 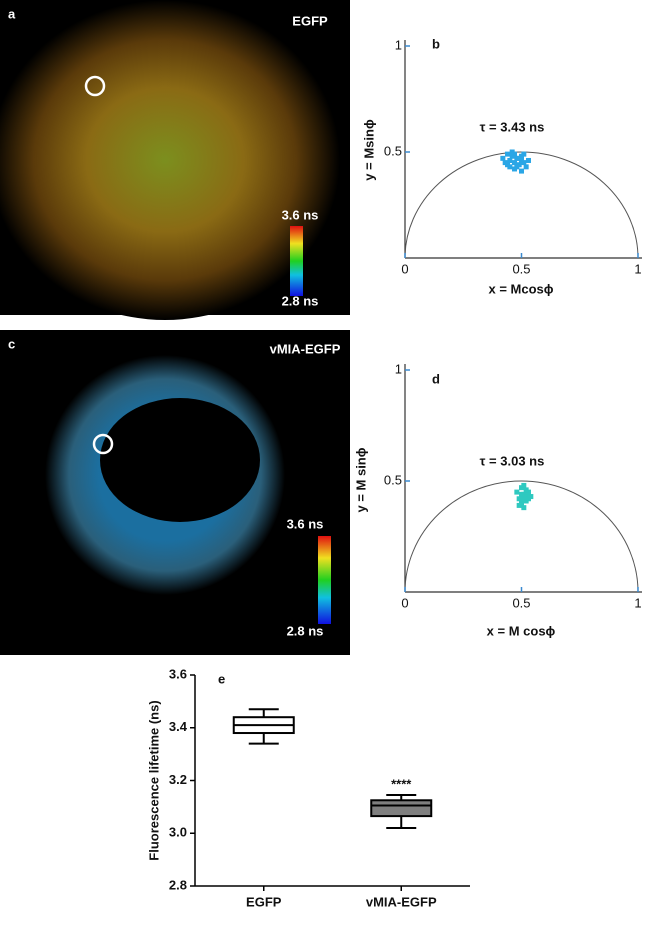 What do you see at coordinates (512, 126) in the screenshot?
I see `annotation: τ = 3.43 ns` at bounding box center [512, 126].